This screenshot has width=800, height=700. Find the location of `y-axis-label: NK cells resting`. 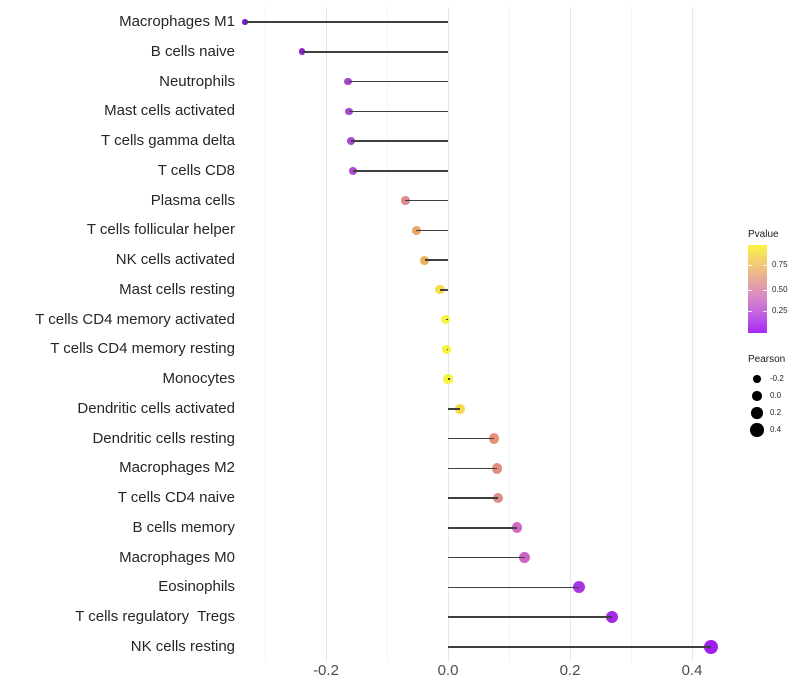

y-axis-label: NK cells resting is located at coordinates (182, 646).